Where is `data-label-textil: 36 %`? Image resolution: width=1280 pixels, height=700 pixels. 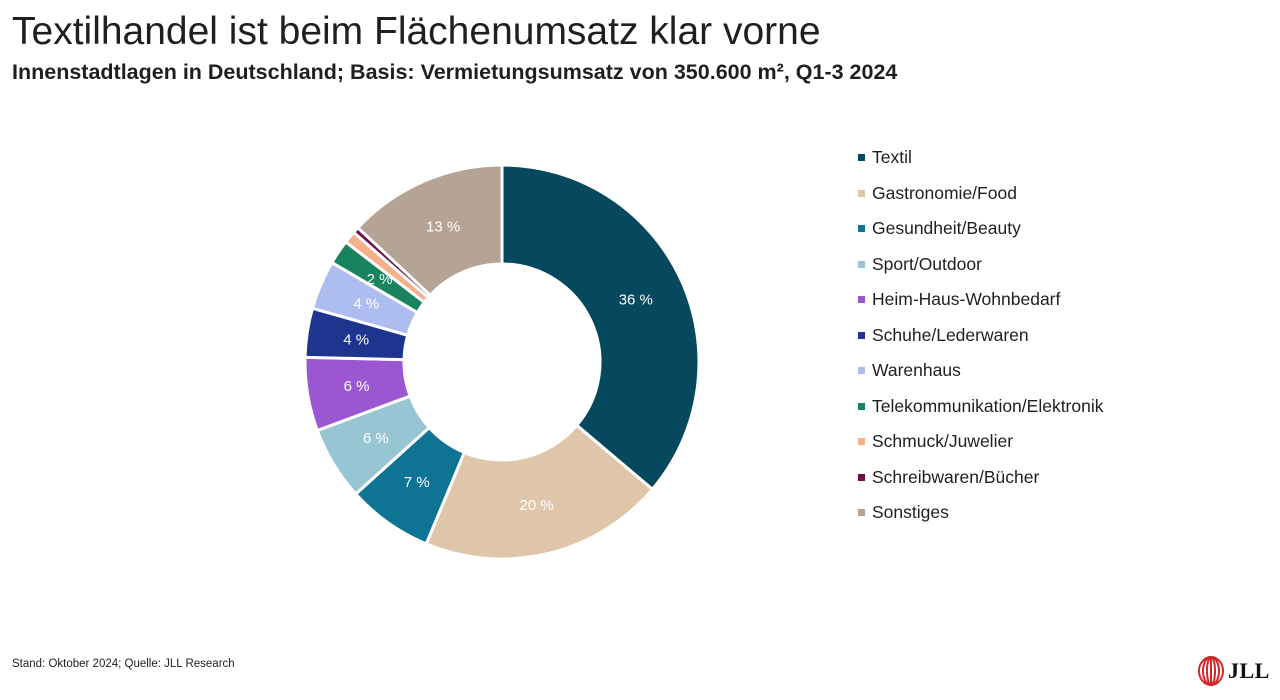 data-label-textil: 36 % is located at coordinates (636, 299).